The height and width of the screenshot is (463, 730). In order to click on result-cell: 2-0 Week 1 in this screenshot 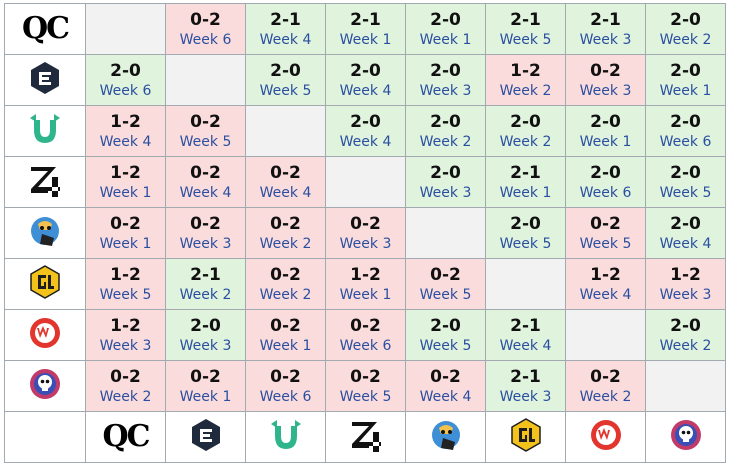, I will do `click(445, 29)`.